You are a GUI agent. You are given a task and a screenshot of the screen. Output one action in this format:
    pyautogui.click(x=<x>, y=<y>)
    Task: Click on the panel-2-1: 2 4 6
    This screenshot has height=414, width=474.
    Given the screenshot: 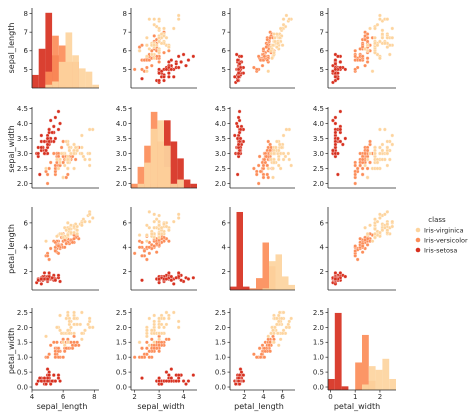 What is the action you would take?
    pyautogui.click(x=160, y=249)
    